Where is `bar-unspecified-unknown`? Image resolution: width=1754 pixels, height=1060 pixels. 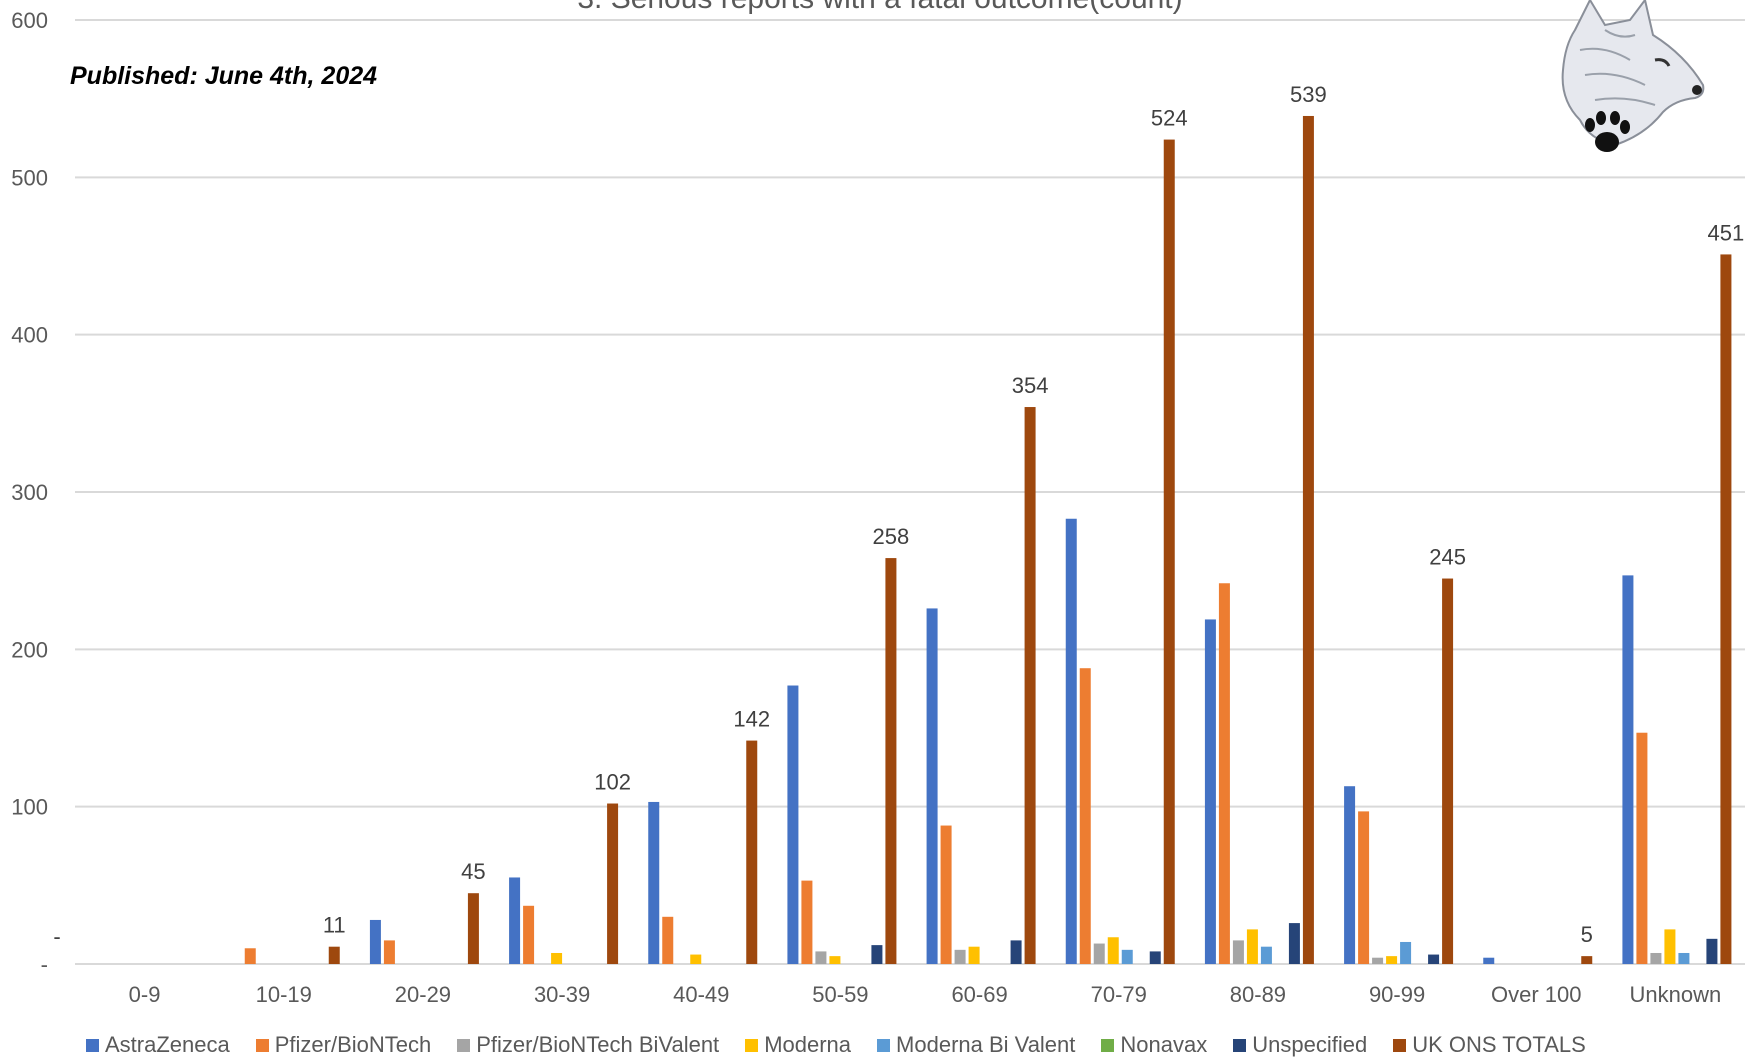 bar-unspecified-unknown is located at coordinates (1712, 951).